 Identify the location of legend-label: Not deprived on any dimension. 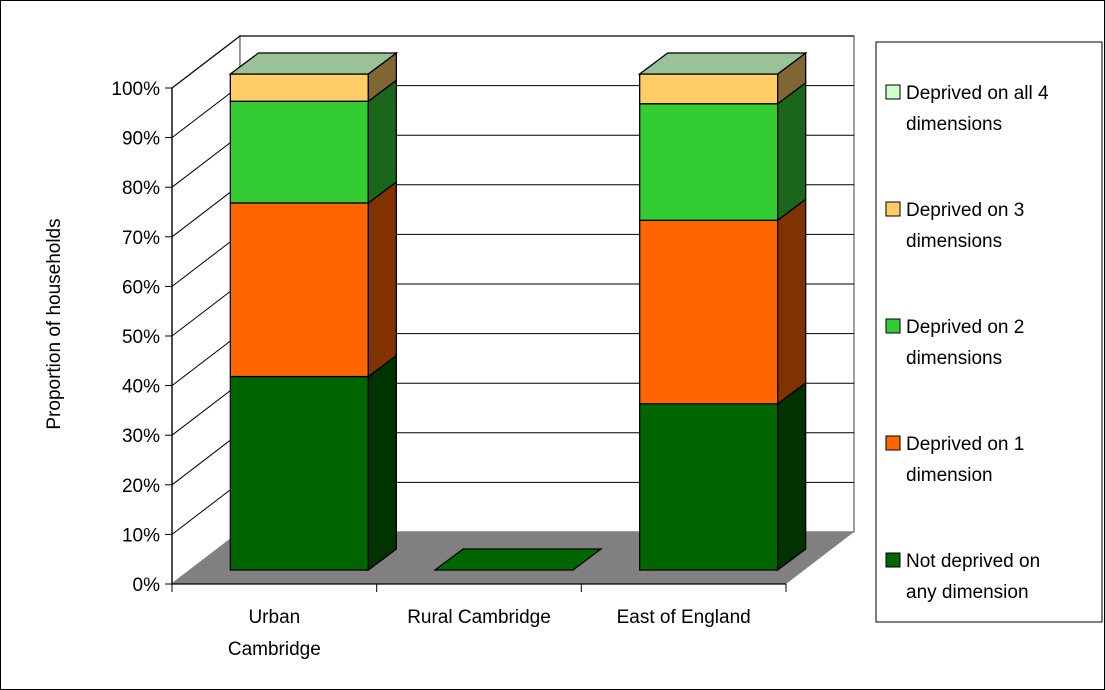
(973, 577).